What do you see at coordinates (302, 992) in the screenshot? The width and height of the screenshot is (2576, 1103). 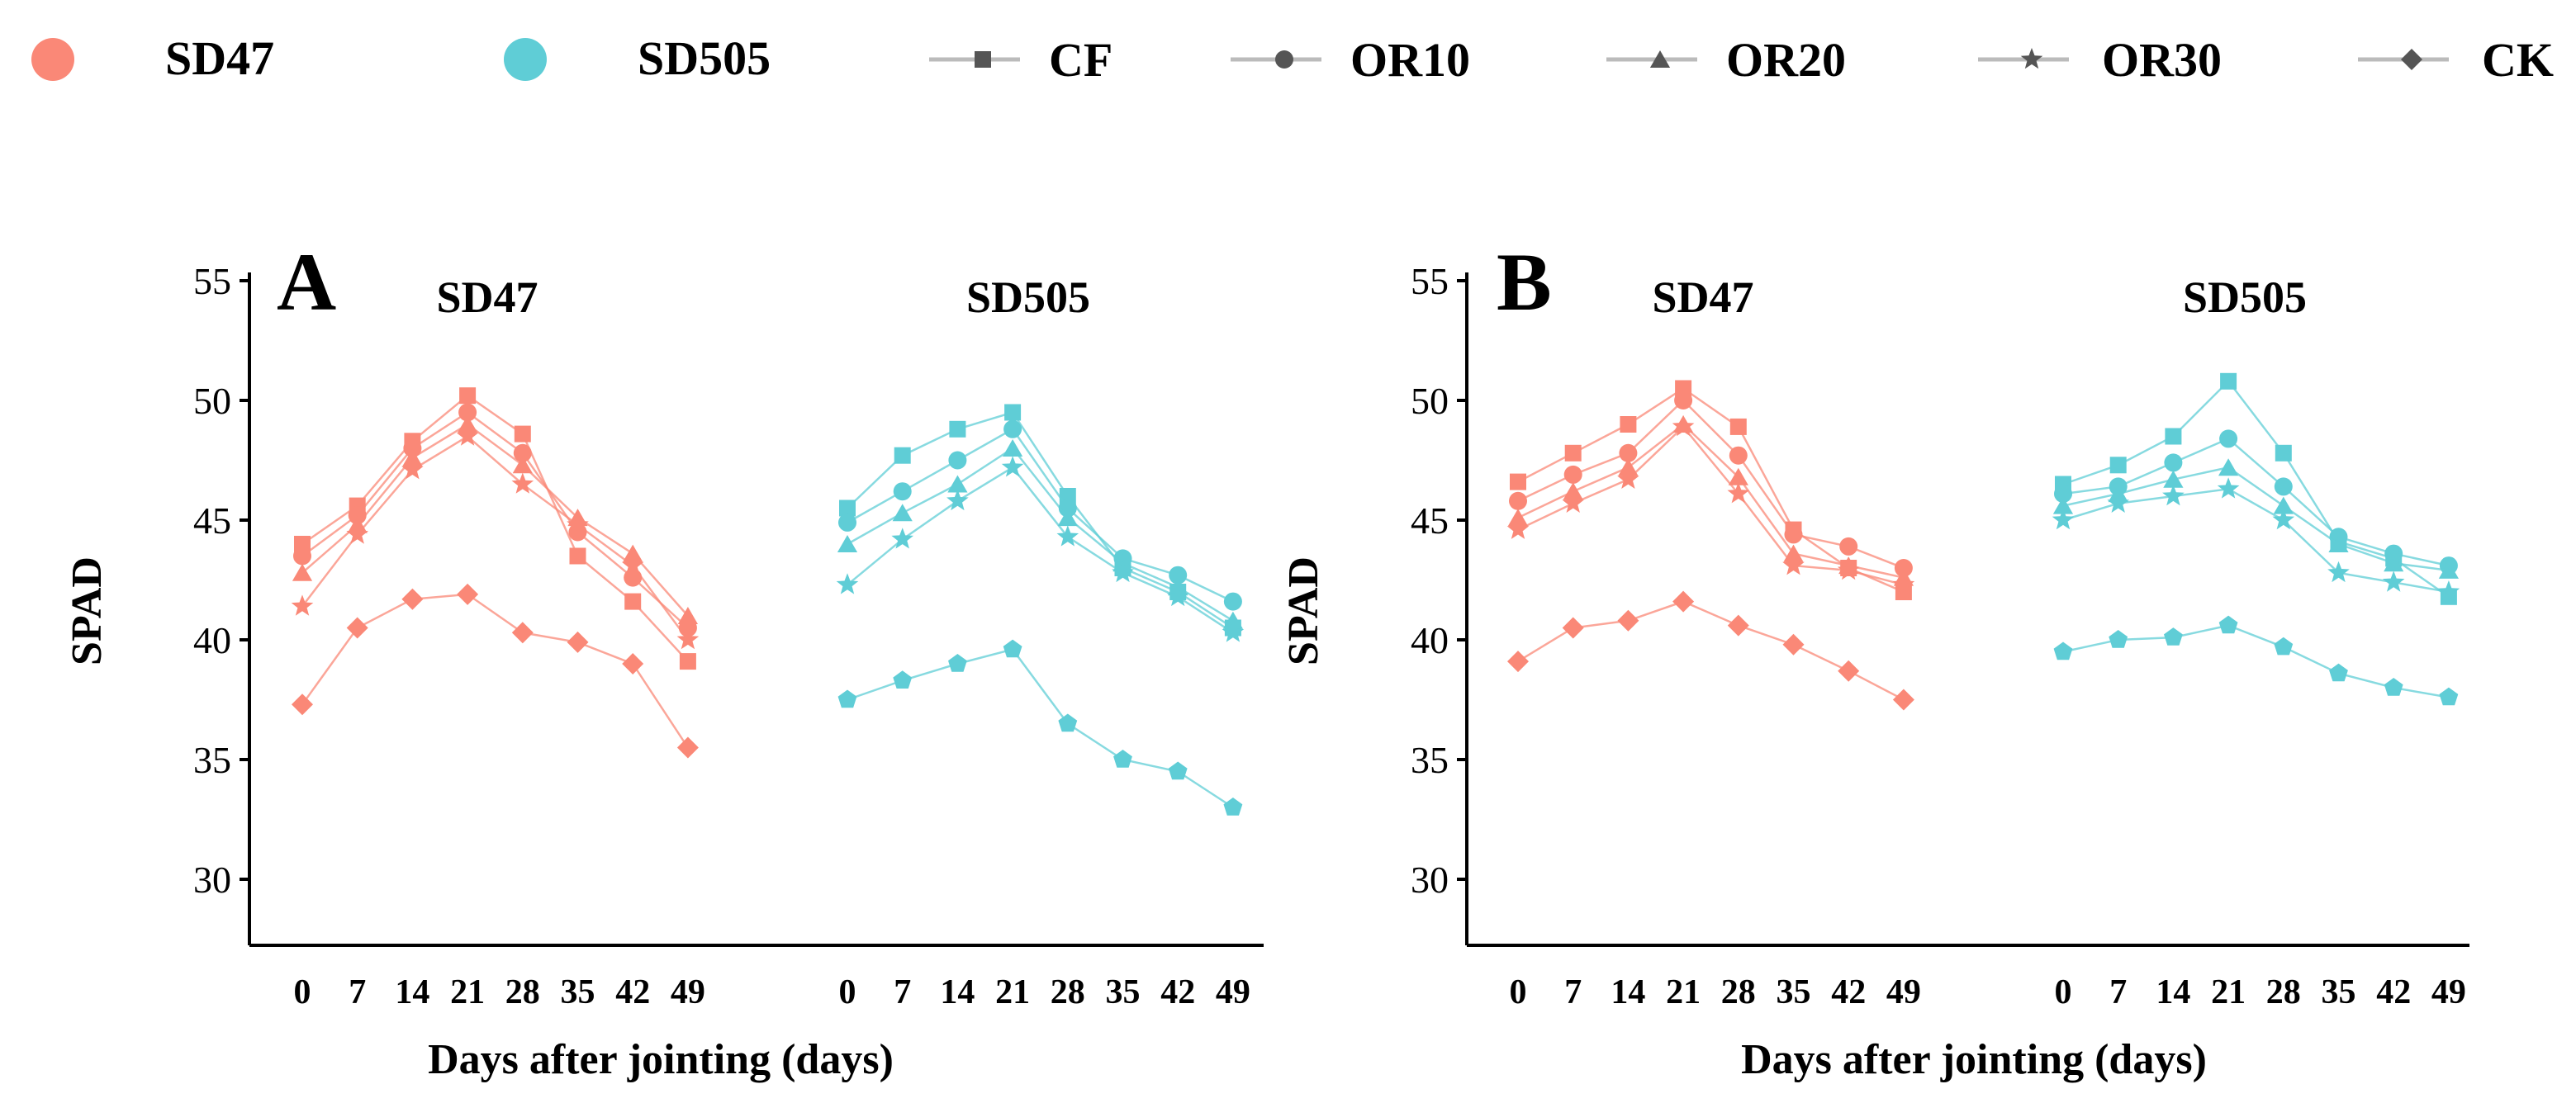 I see `x-tick-label: 0` at bounding box center [302, 992].